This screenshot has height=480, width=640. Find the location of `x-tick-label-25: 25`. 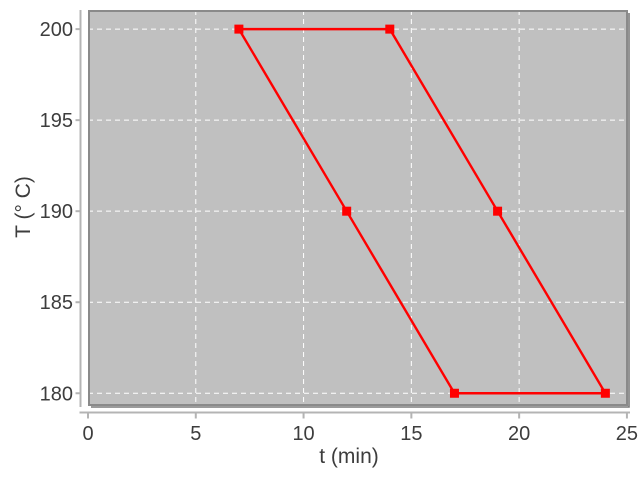

x-tick-label-25: 25 is located at coordinates (627, 434).